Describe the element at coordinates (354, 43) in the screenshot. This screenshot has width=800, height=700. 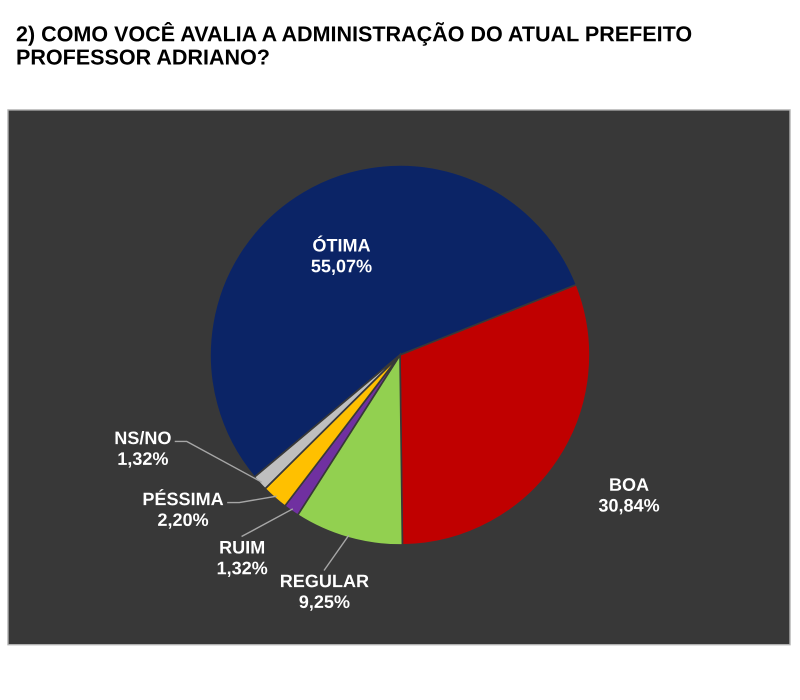
I see `chart-title: 2) COMO VOCÊ AVALIA A ADMINISTRAÇÃO DO ATUAL PREFEITO PROFESSOR ADRIANO?` at that location.